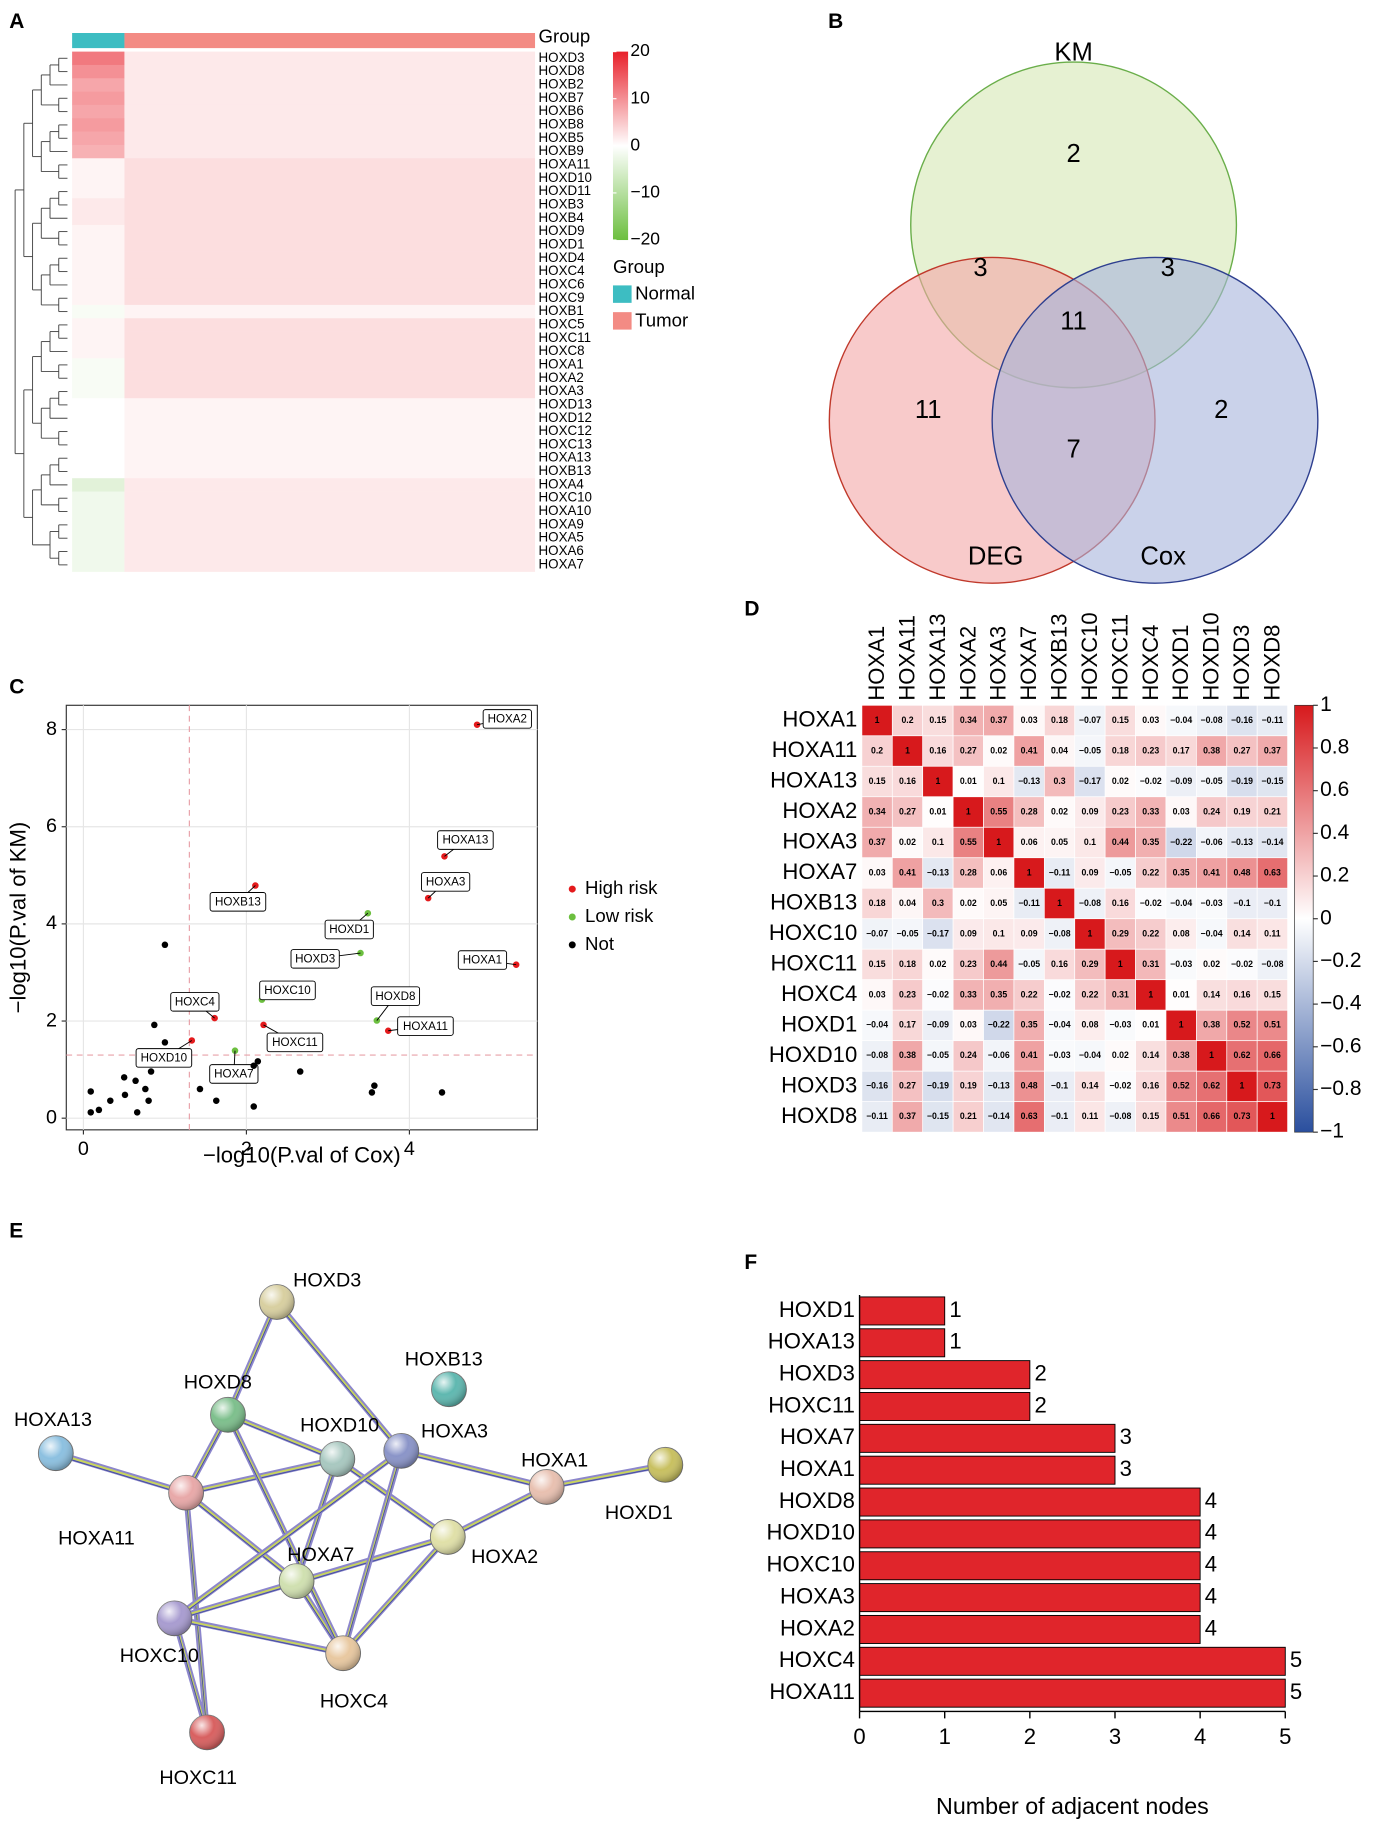 The image size is (1376, 1827). I want to click on category-label: HOXD3, so click(817, 1372).